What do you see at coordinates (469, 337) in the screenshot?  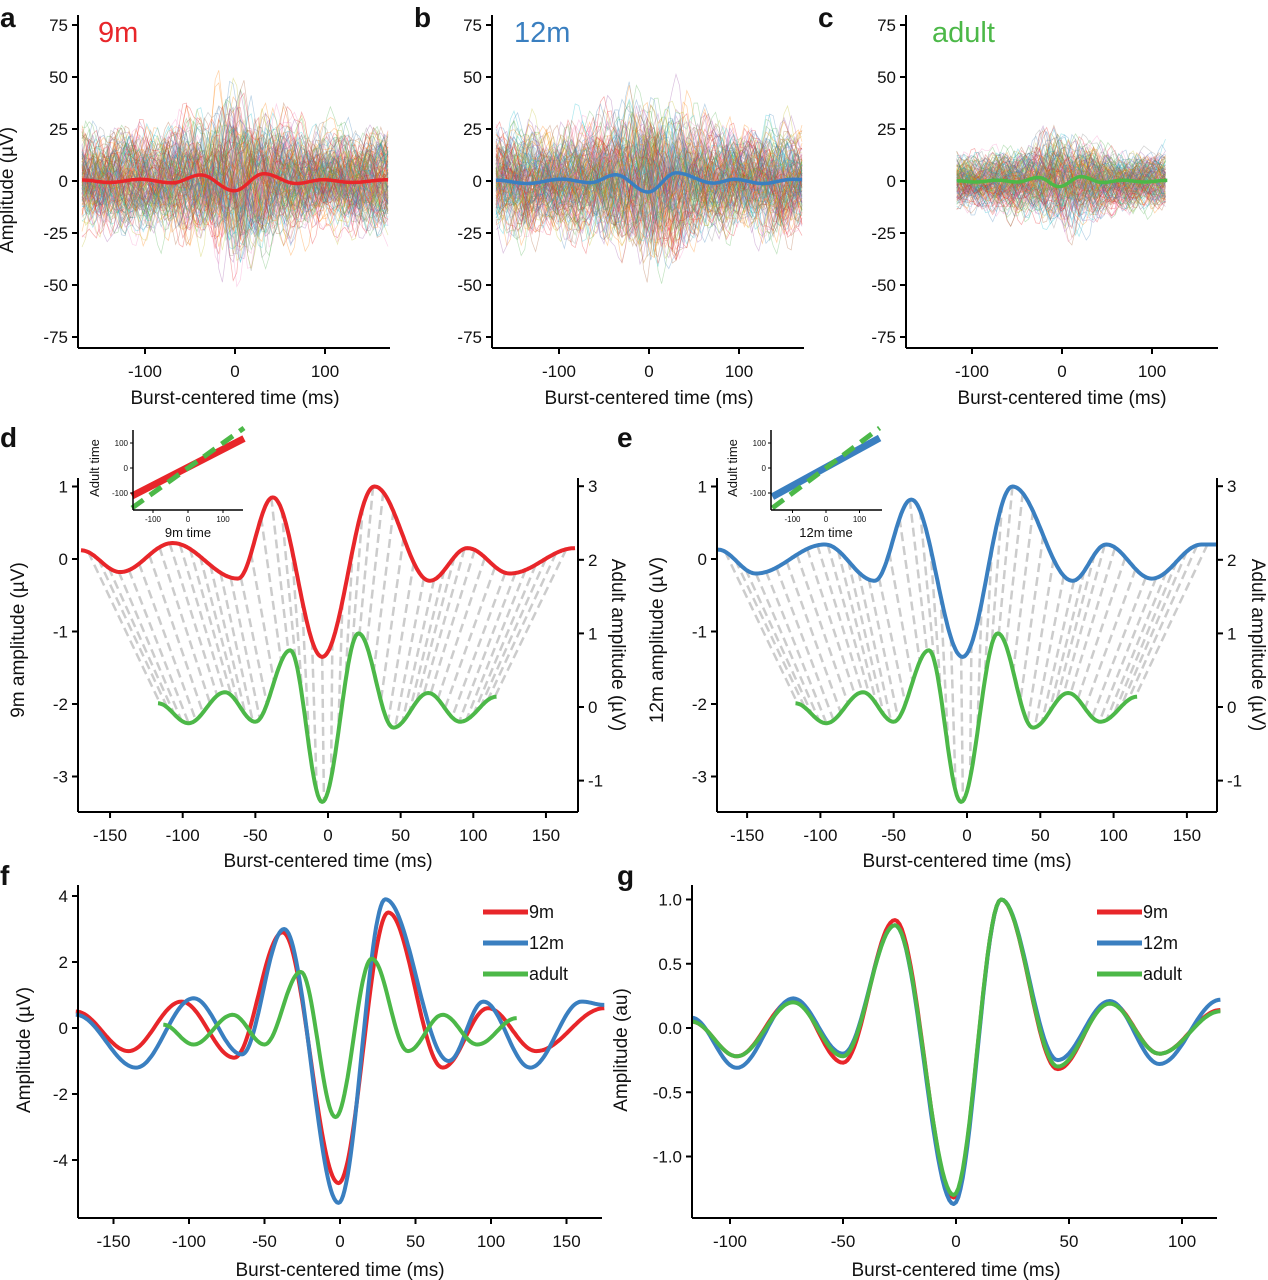 I see `y-tick-label: -75` at bounding box center [469, 337].